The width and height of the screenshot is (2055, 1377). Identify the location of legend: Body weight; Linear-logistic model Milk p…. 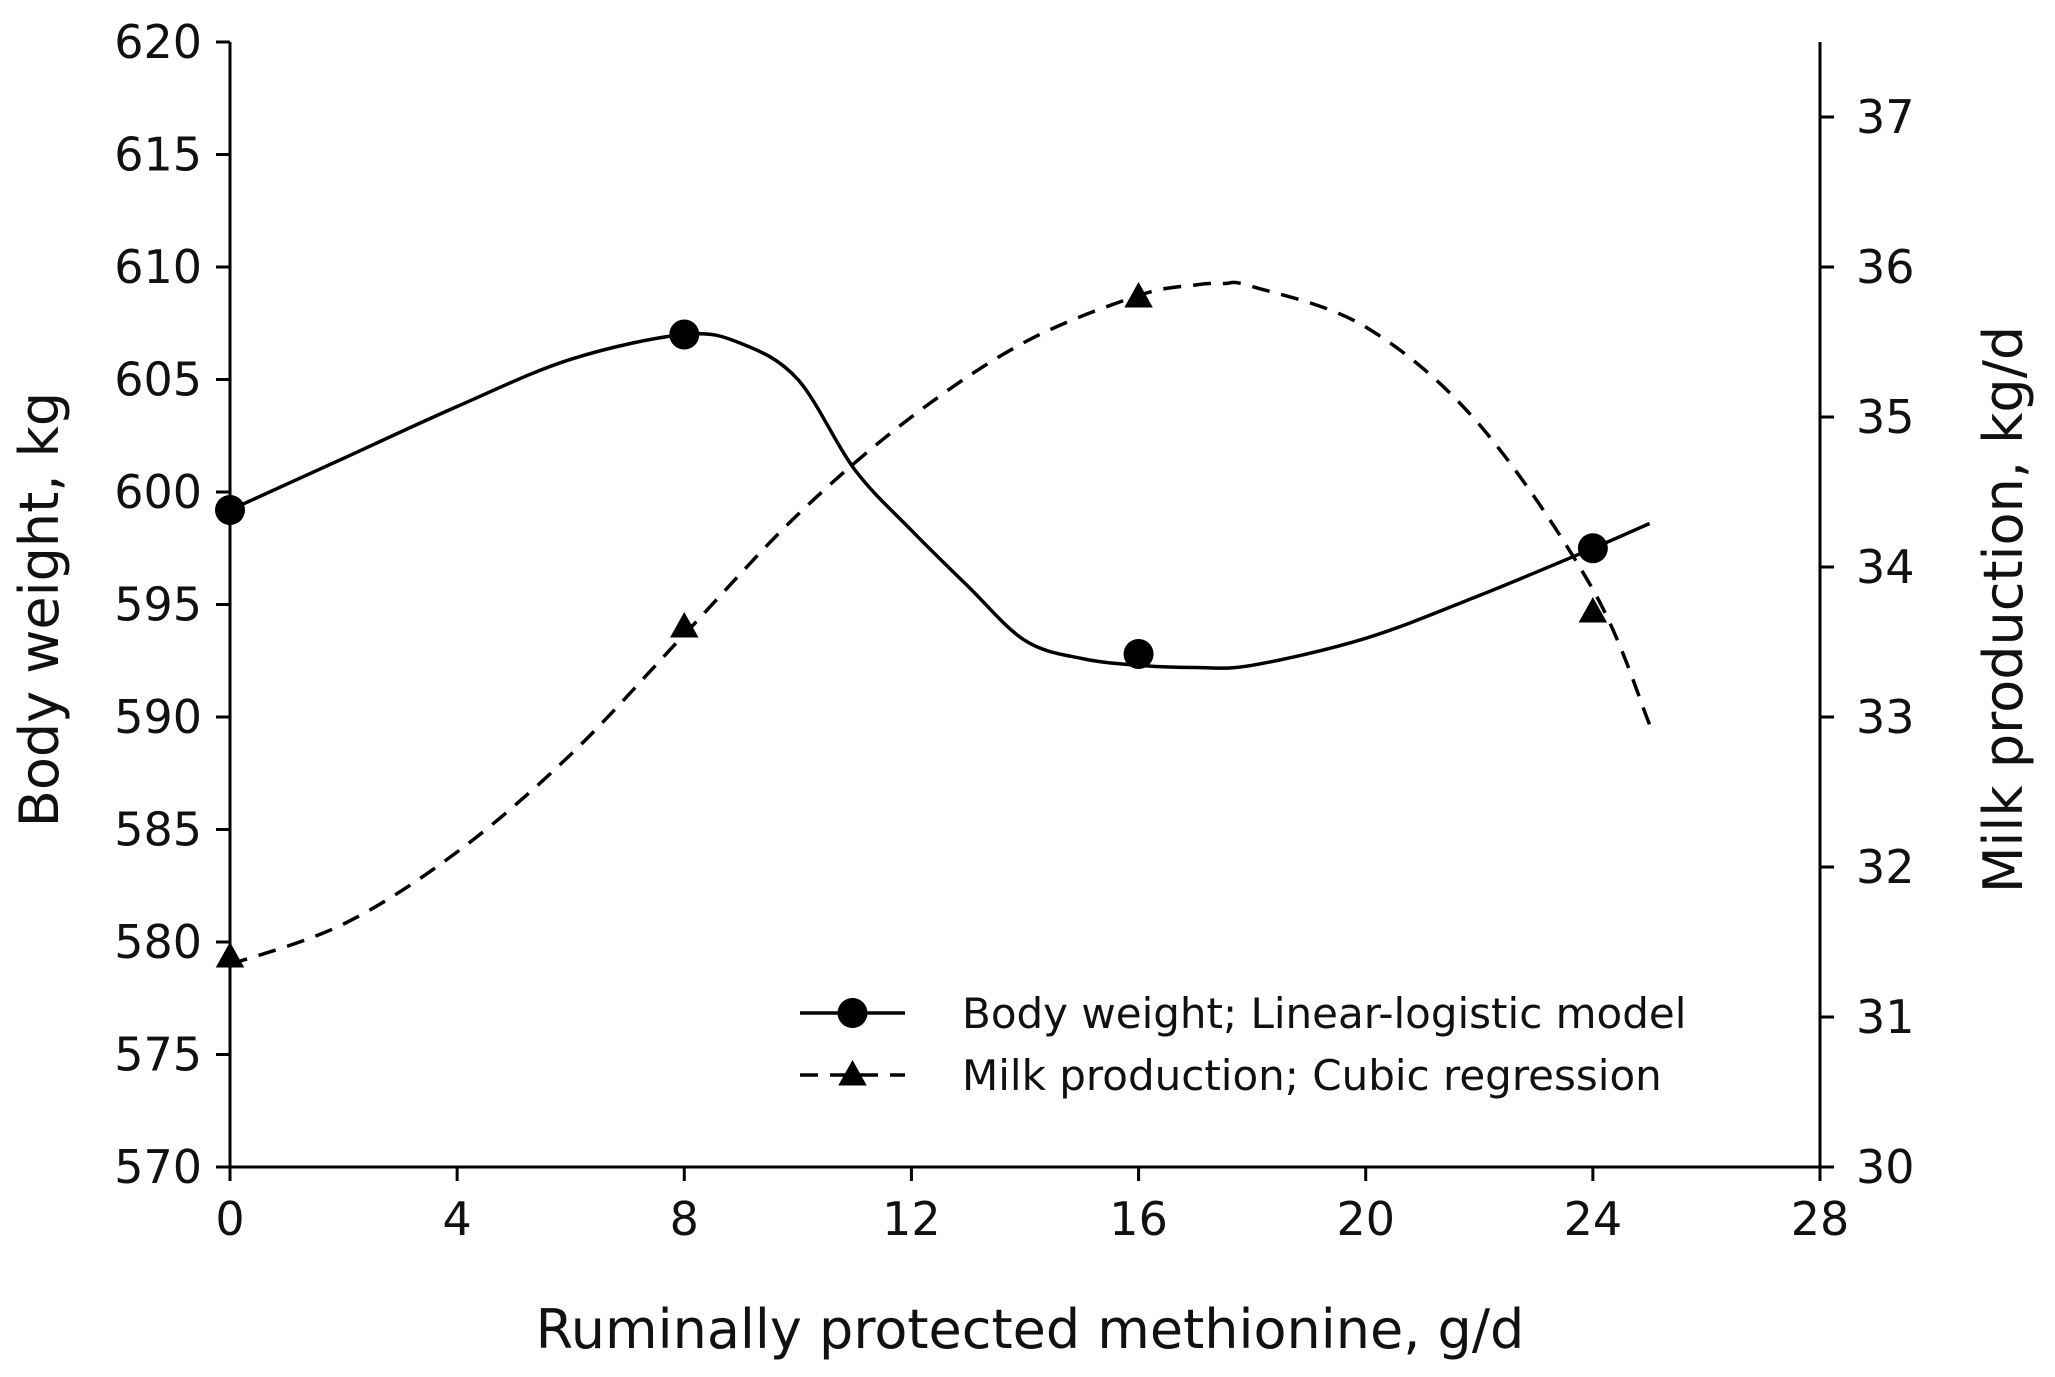
(1243, 1044).